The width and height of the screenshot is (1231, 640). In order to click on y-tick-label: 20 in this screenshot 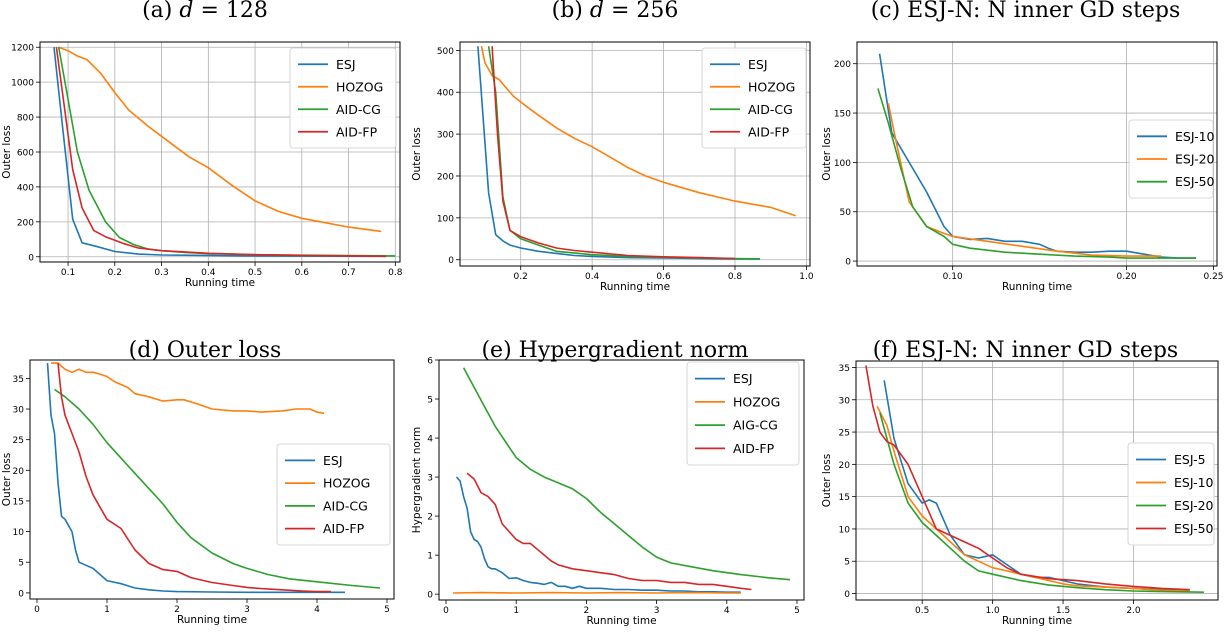, I will do `click(845, 466)`.